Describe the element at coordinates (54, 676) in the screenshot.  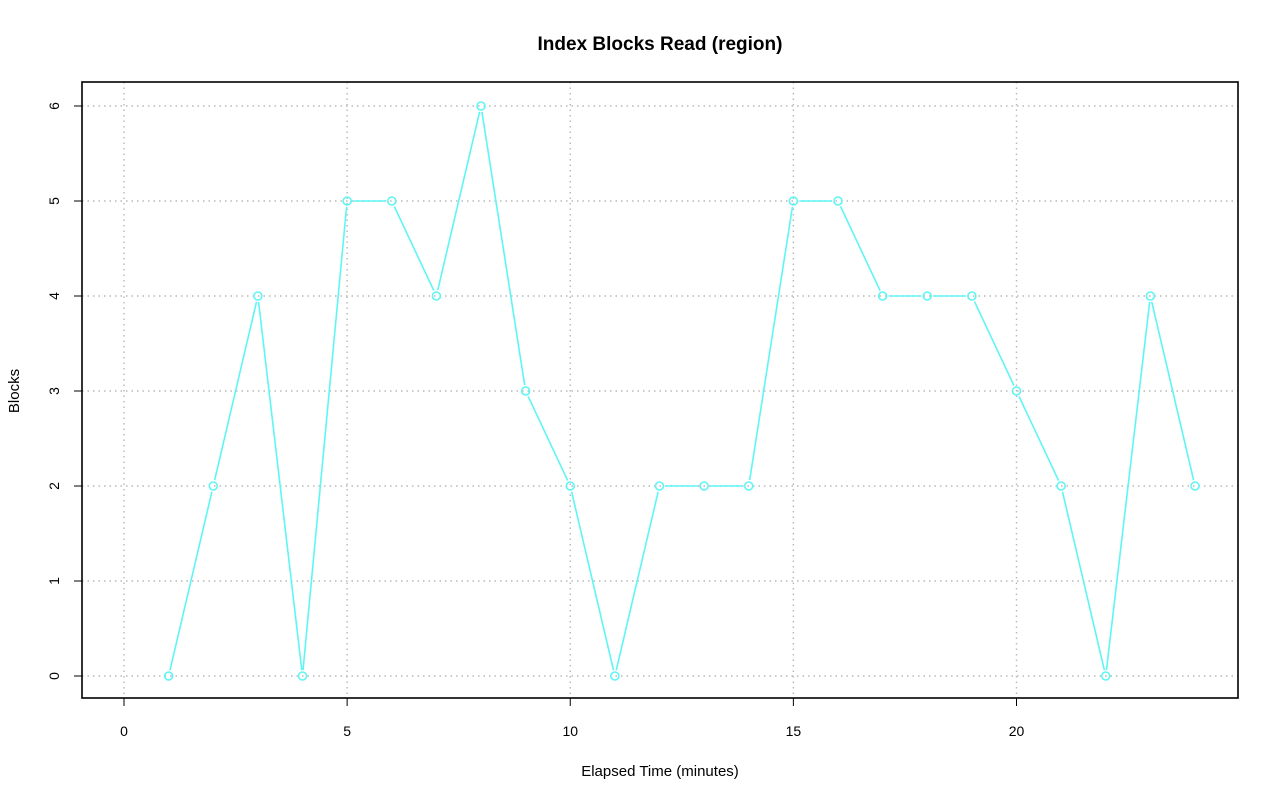
I see `y-tick-label: 0` at that location.